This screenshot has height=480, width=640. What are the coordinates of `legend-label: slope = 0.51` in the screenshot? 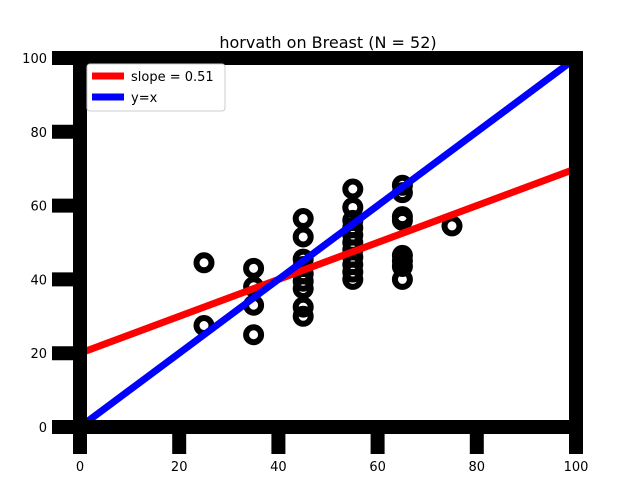 It's located at (172, 77).